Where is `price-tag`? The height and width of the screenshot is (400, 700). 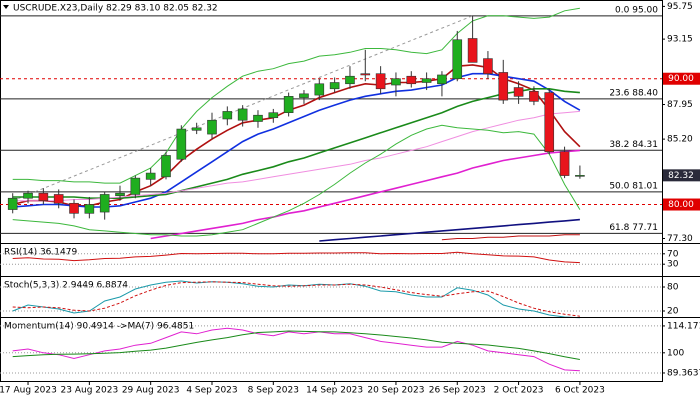 price-tag is located at coordinates (681, 175).